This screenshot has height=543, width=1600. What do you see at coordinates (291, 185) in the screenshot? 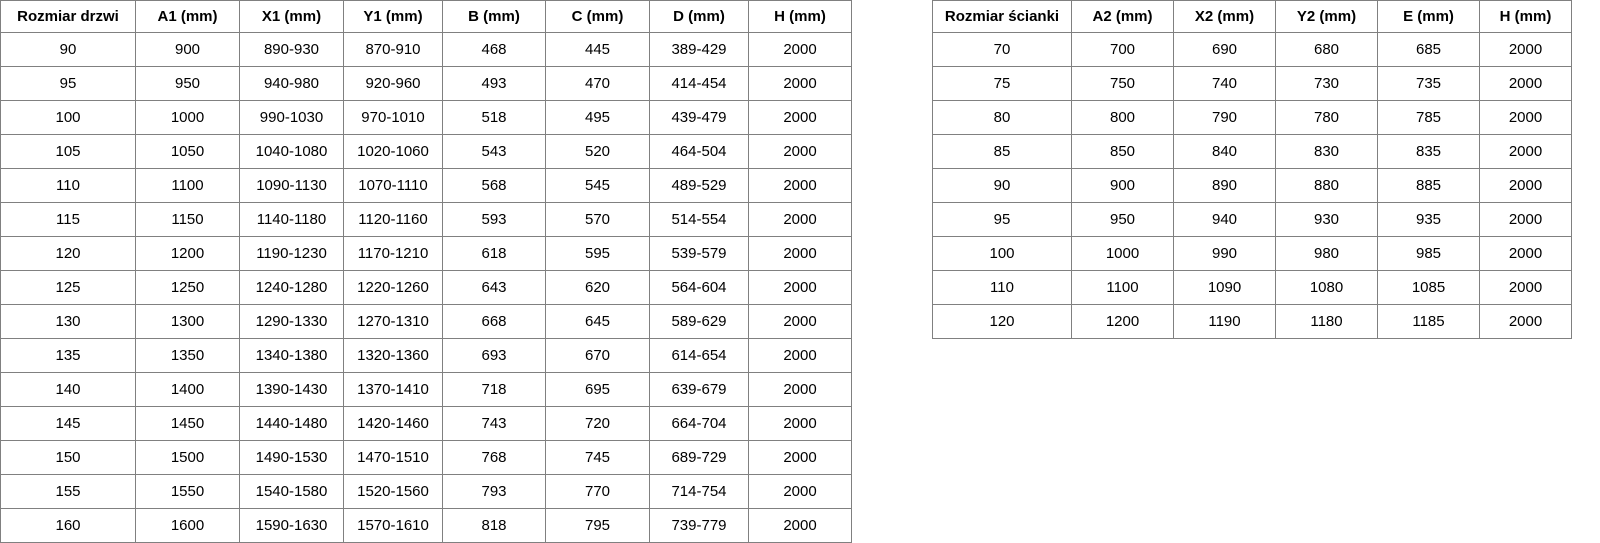
I see `table-cell: 1090-1130` at bounding box center [291, 185].